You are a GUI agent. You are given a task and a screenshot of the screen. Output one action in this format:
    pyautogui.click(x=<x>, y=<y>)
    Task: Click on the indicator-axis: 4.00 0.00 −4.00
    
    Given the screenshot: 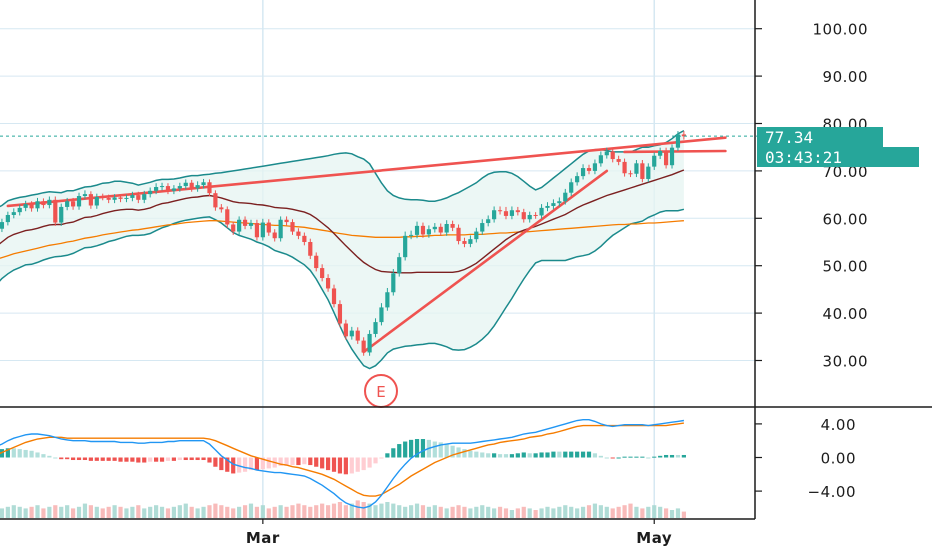 What is the action you would take?
    pyautogui.click(x=805, y=458)
    